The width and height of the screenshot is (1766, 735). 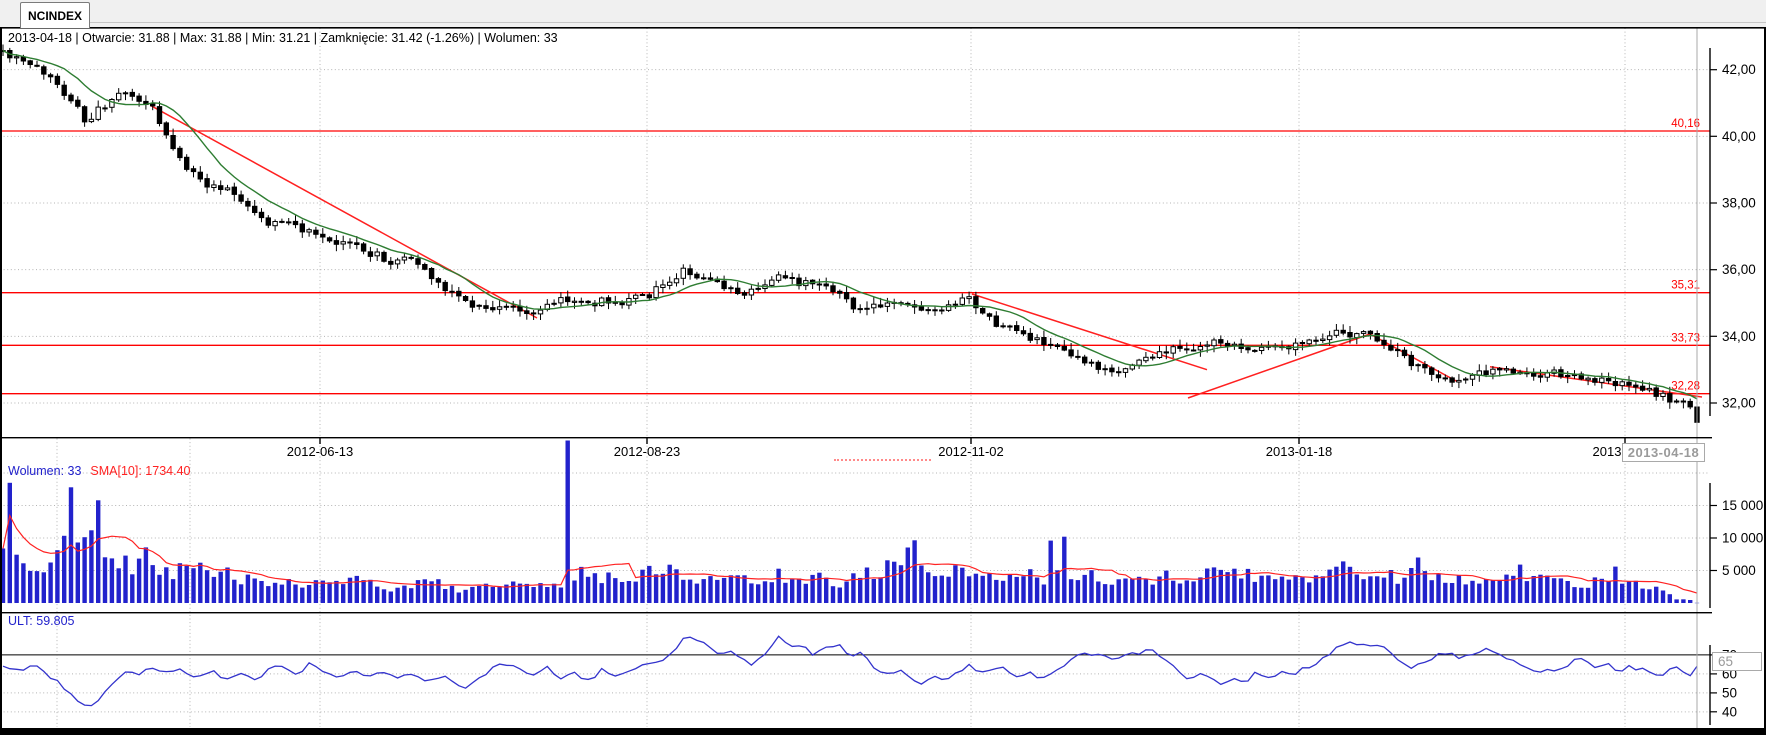 What do you see at coordinates (1739, 570) in the screenshot?
I see `volume-tick-label: 5 000` at bounding box center [1739, 570].